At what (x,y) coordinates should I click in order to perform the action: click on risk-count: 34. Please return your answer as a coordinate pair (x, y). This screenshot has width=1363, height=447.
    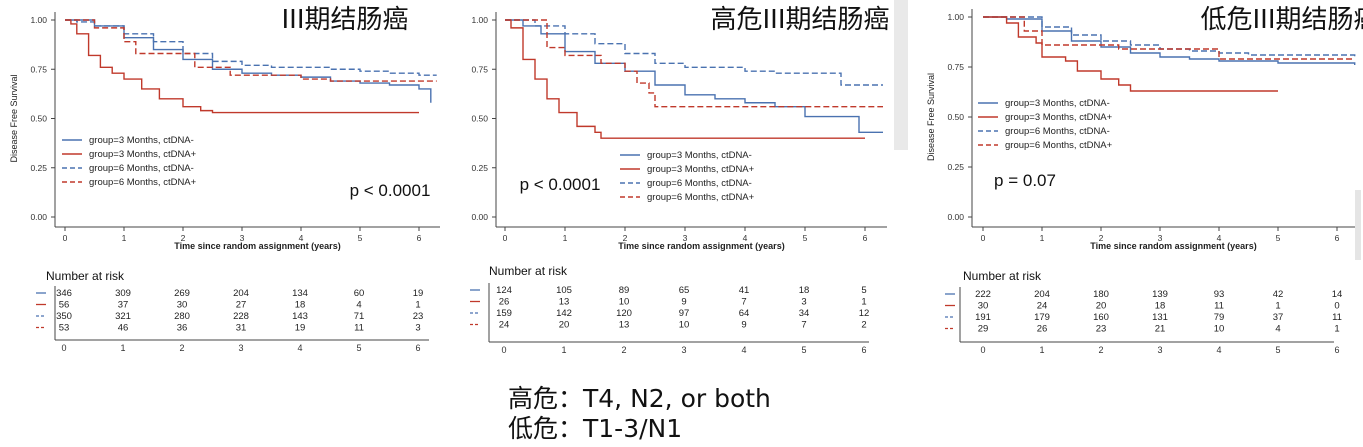
    Looking at the image, I should click on (804, 313).